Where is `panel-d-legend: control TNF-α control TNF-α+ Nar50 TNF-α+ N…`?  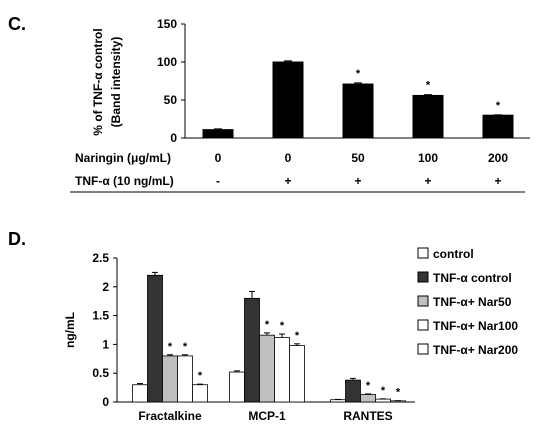
panel-d-legend: control TNF-α control TNF-α+ Nar50 TNF-α+ N… is located at coordinates (467, 302).